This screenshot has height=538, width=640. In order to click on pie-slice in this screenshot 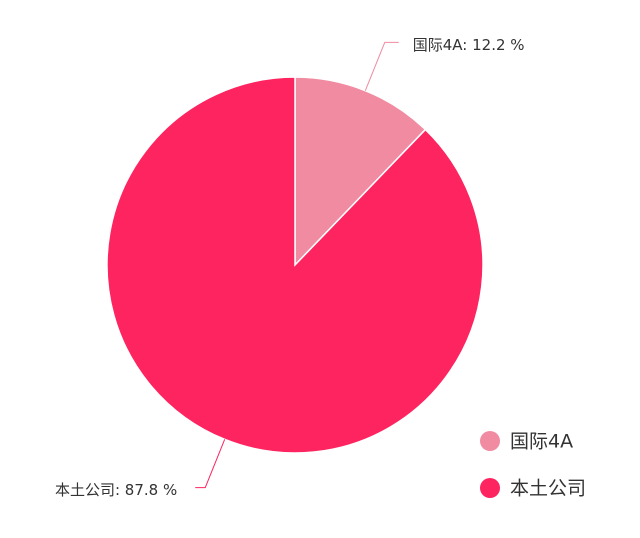, I will do `click(360, 171)`.